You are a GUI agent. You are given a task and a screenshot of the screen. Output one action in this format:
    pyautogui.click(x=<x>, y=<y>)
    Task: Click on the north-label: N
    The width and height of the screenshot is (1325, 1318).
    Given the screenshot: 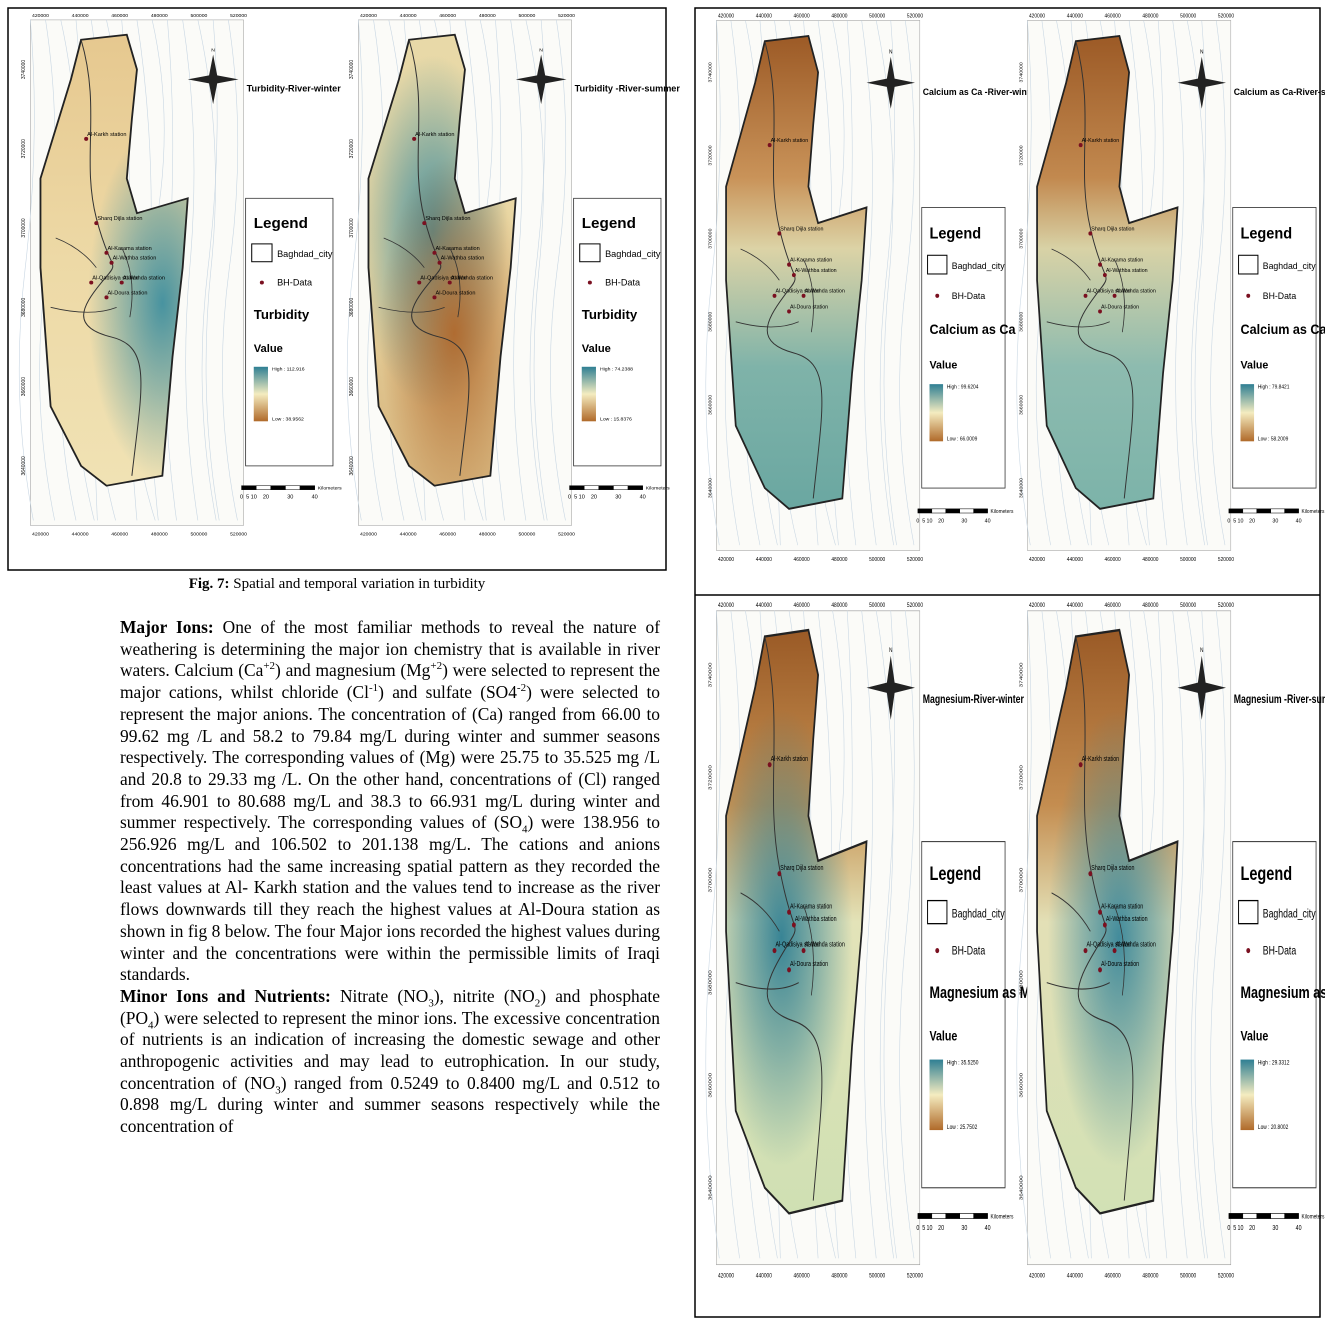 What is the action you would take?
    pyautogui.click(x=1202, y=650)
    